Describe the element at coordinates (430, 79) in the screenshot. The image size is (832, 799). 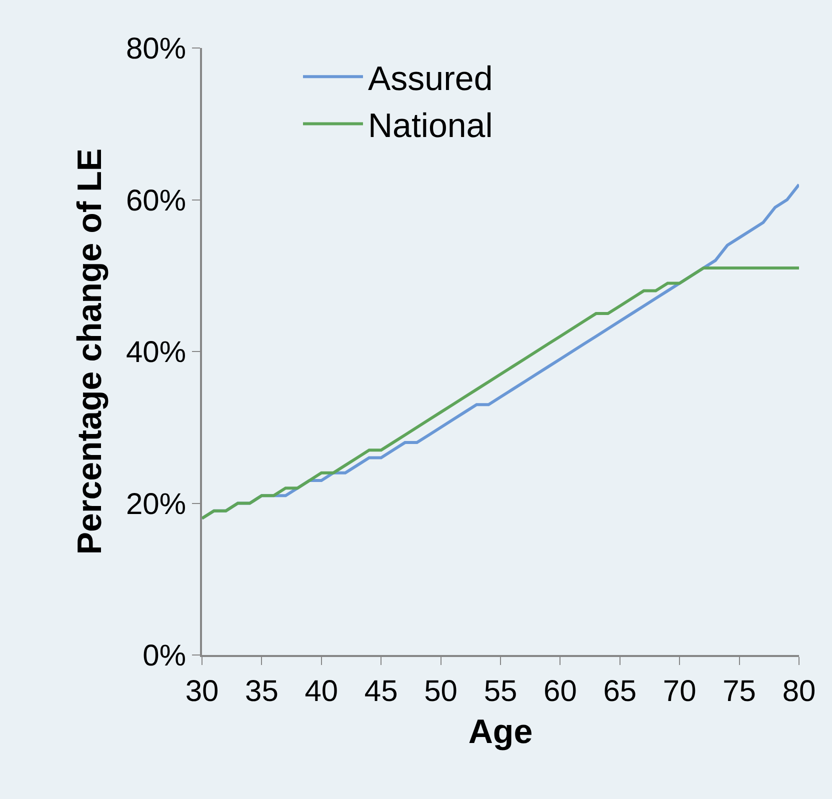
I see `legend-label: Assured` at that location.